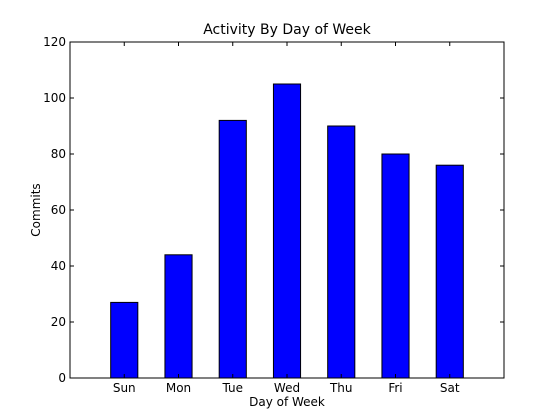 The height and width of the screenshot is (420, 560). What do you see at coordinates (58, 322) in the screenshot?
I see `y-tick-label: 20` at bounding box center [58, 322].